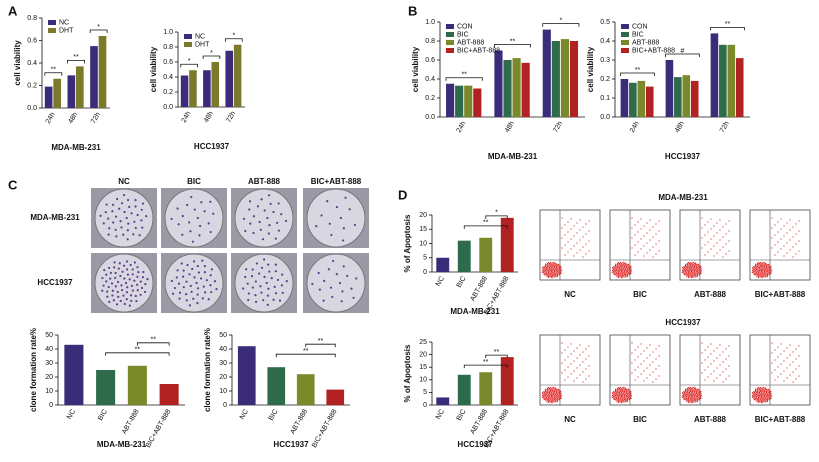 The height and width of the screenshot is (462, 819). Describe the element at coordinates (496, 213) in the screenshot. I see `significance-label: *` at that location.